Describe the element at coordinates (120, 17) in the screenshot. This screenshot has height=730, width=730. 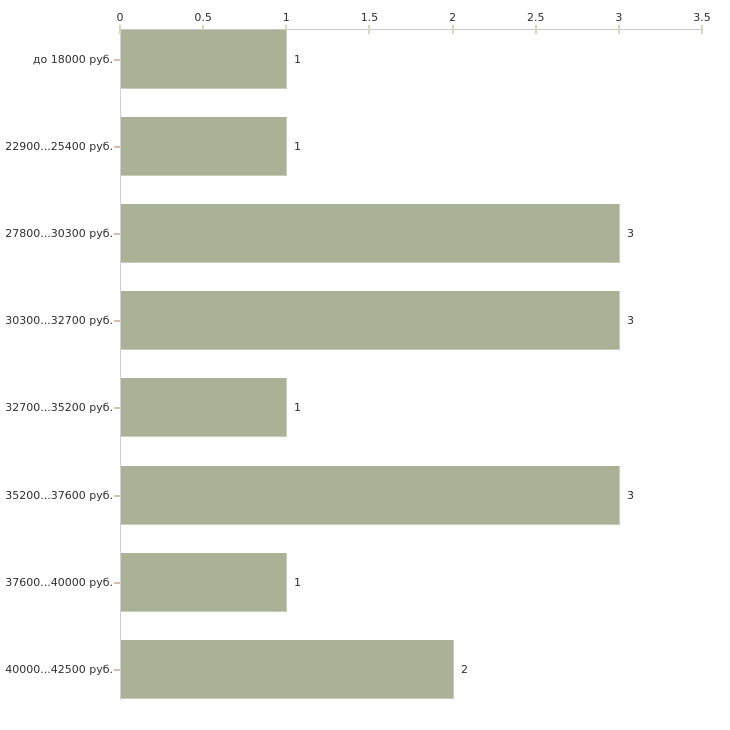
I see `x-tick-label: 0` at that location.